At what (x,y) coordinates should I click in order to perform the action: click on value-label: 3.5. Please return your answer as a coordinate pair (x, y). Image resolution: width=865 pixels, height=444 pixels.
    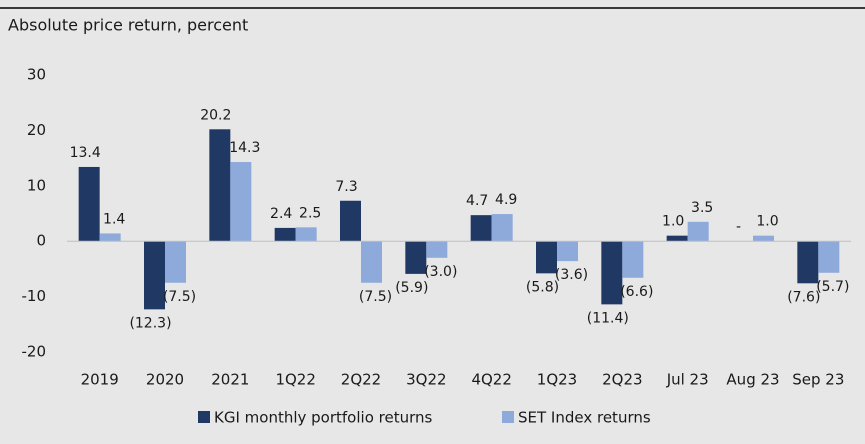
    Looking at the image, I should click on (702, 208).